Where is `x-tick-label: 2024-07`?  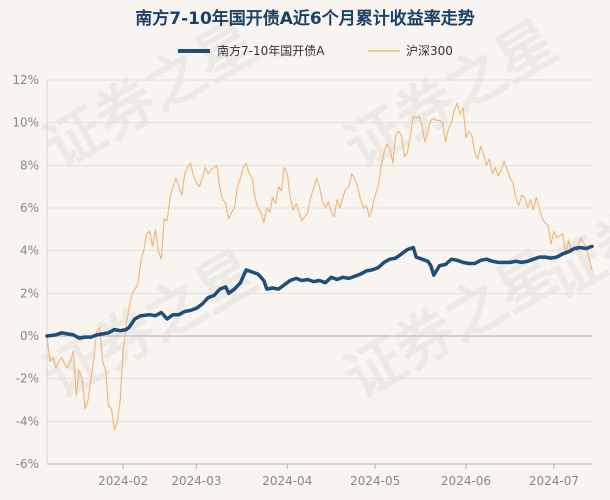 x-tick-label: 2024-07 is located at coordinates (554, 481).